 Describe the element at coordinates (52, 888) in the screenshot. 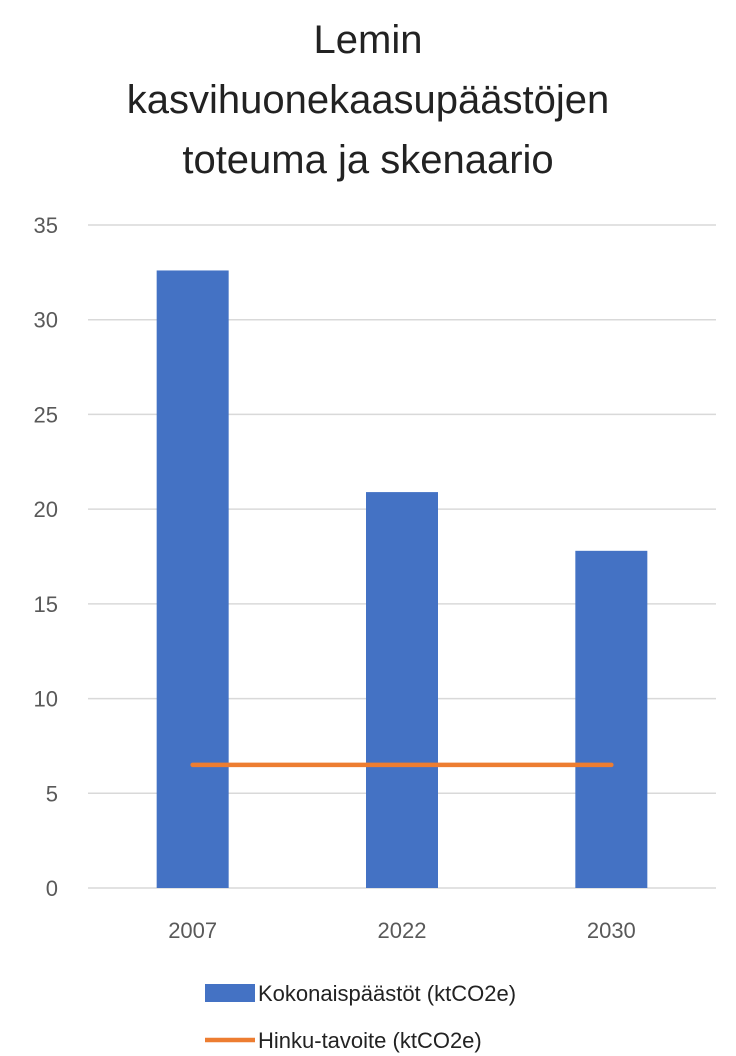

I see `y-tick-label: 0` at that location.